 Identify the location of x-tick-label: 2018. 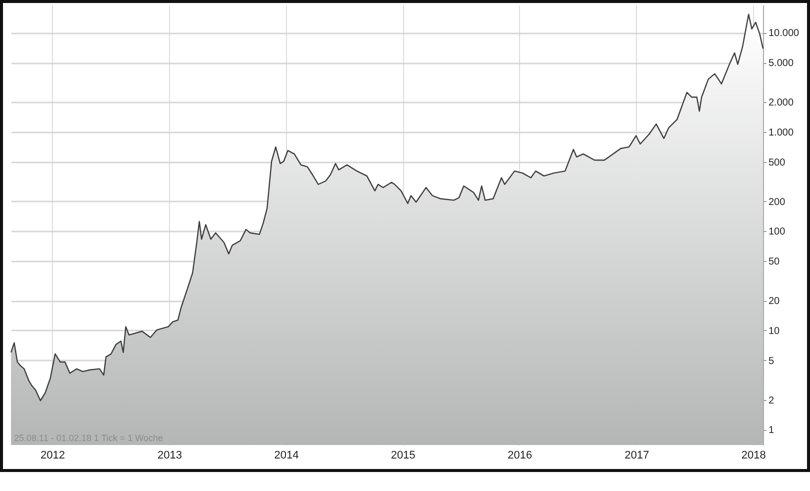
(753, 456).